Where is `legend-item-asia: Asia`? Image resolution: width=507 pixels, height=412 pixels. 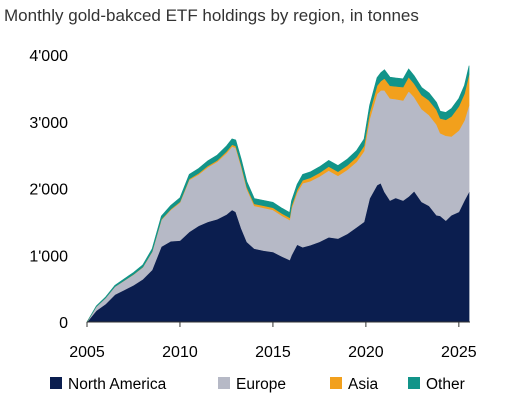
legend-item-asia: Asia is located at coordinates (354, 384).